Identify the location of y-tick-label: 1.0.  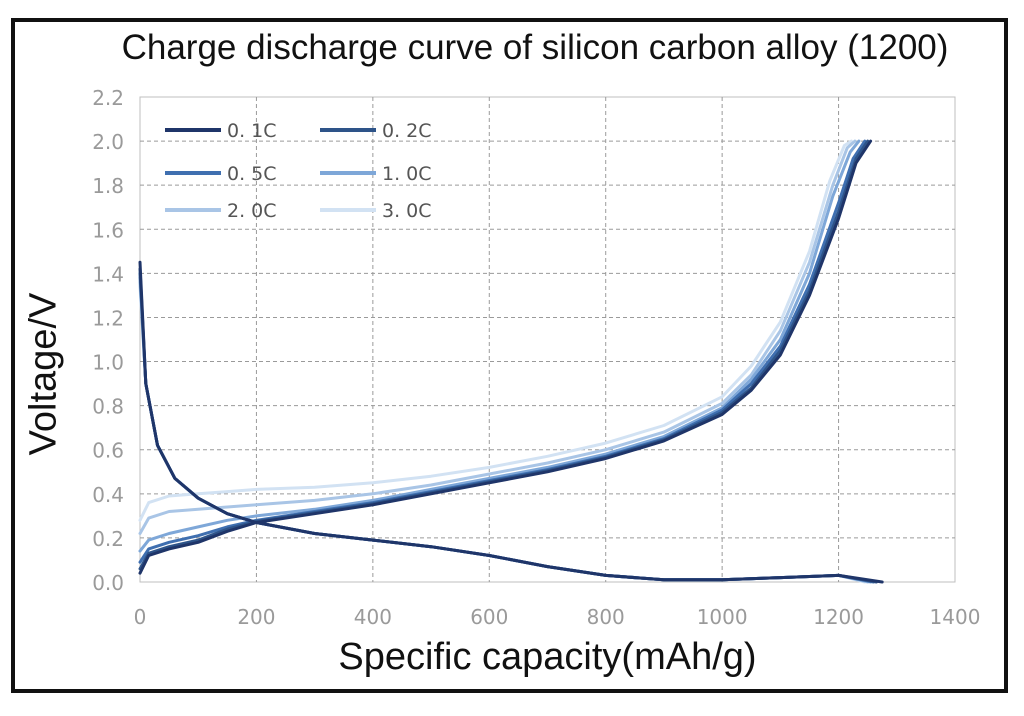
(108, 363).